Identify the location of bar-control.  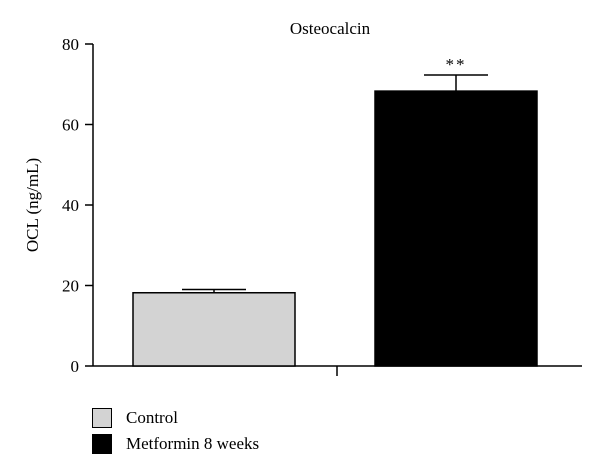
(214, 329).